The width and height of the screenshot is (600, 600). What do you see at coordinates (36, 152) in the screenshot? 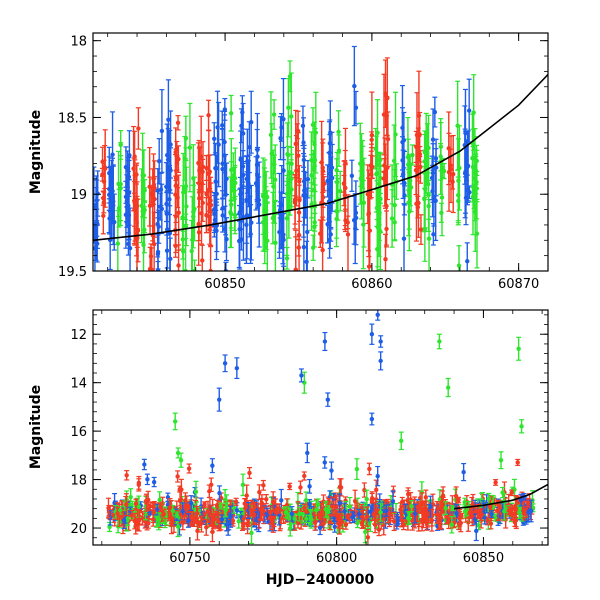
I see `top-y-axis-label: Magnitude` at bounding box center [36, 152].